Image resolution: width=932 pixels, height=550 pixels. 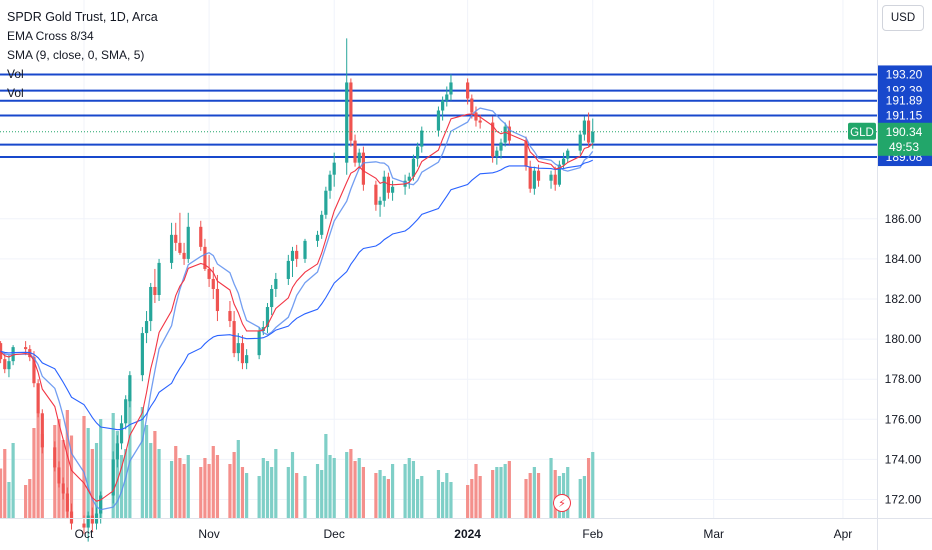 I want to click on currency-button: USD, so click(x=903, y=18).